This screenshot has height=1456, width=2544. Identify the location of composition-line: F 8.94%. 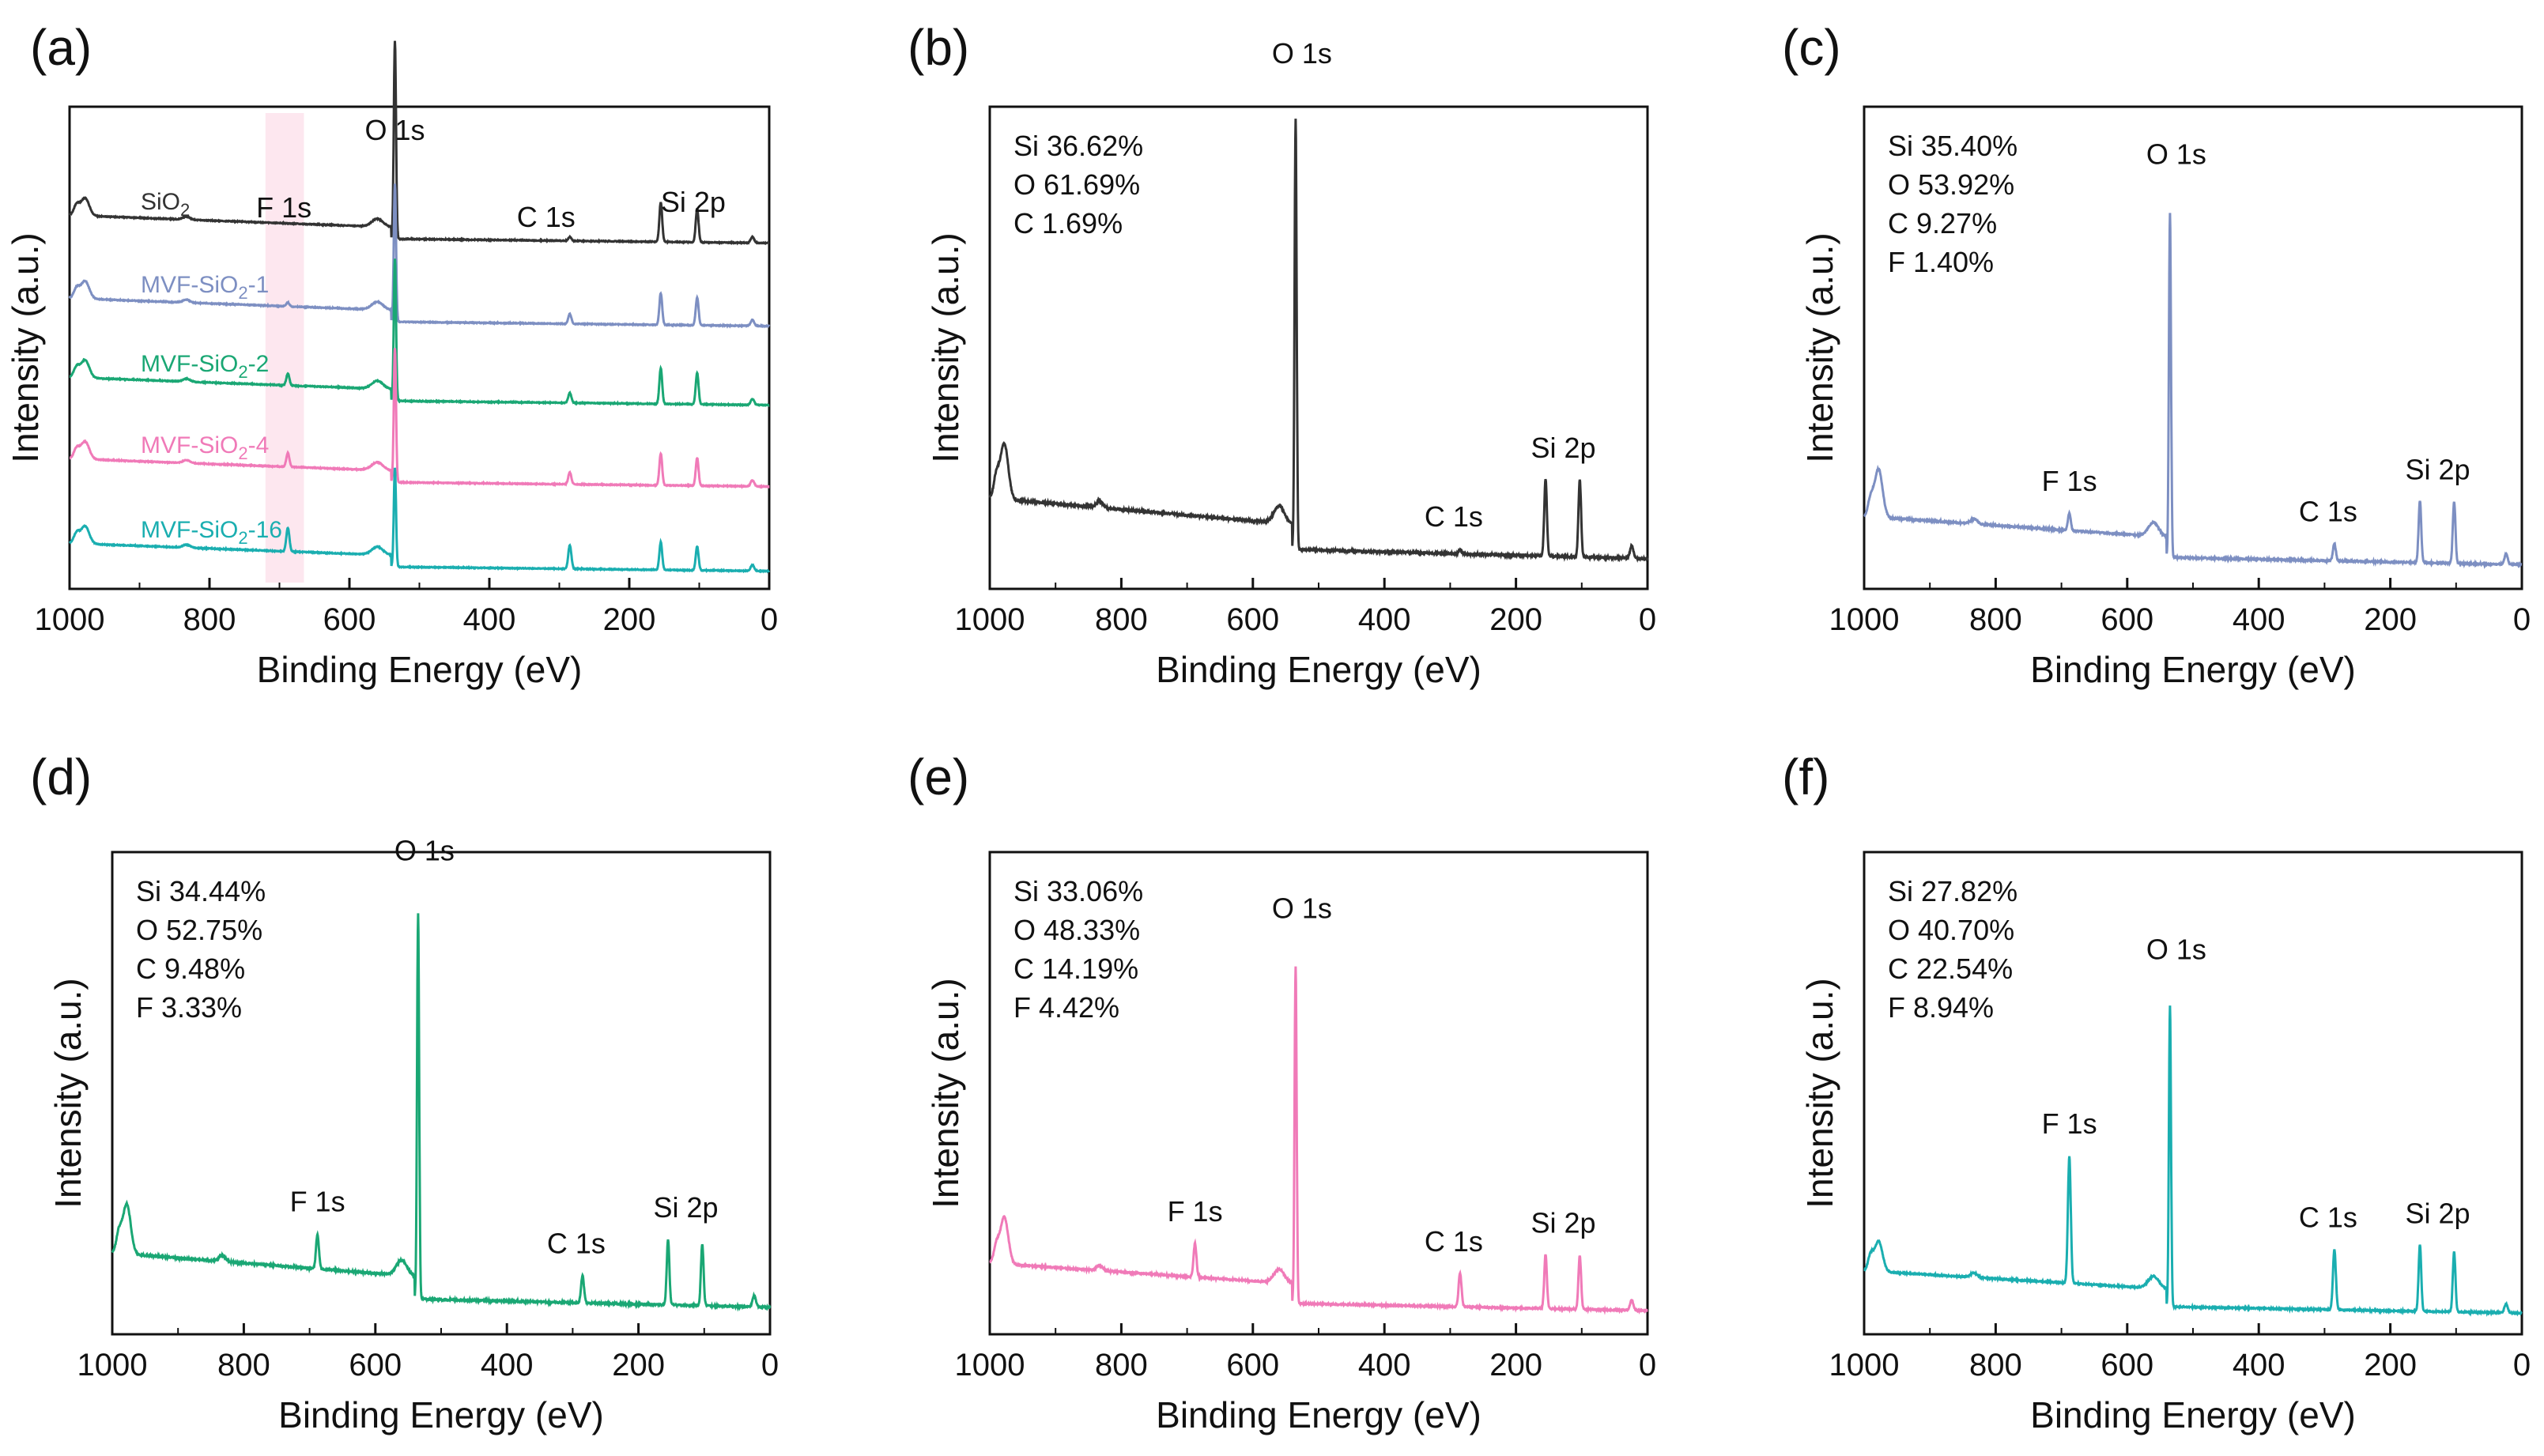
(1941, 1007).